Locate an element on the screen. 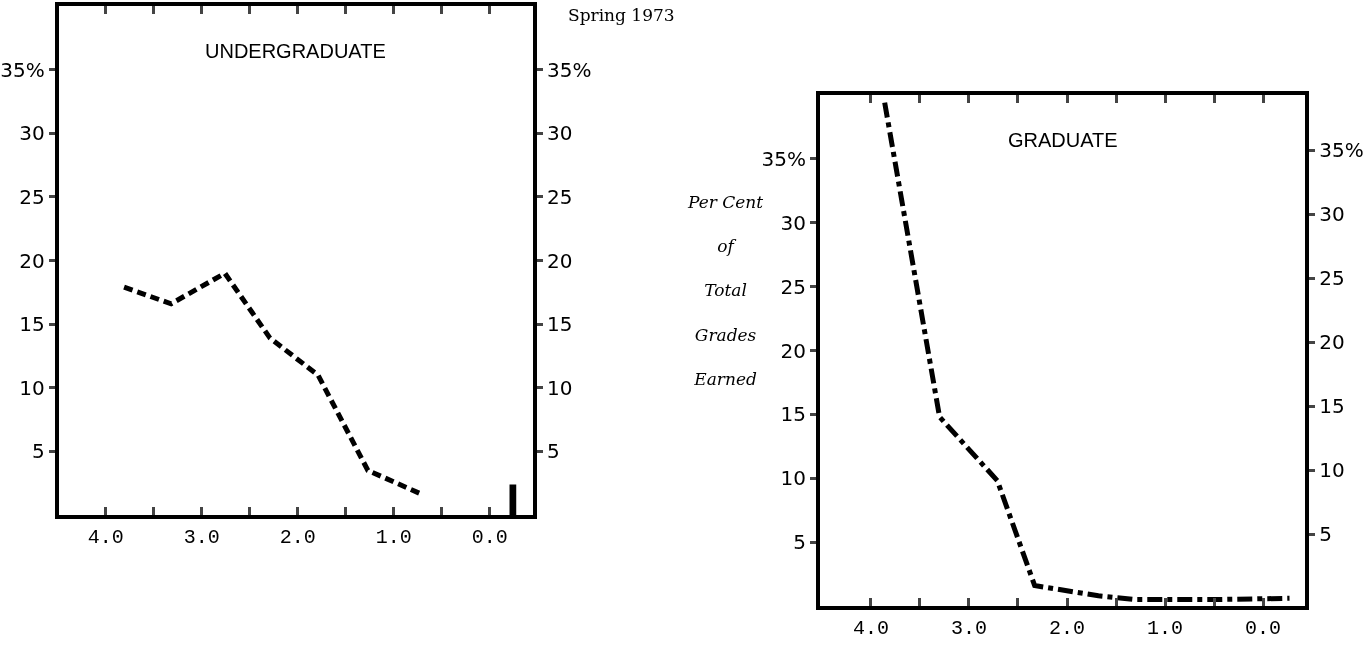 The height and width of the screenshot is (646, 1364). text: Spring 1973 is located at coordinates (621, 15).